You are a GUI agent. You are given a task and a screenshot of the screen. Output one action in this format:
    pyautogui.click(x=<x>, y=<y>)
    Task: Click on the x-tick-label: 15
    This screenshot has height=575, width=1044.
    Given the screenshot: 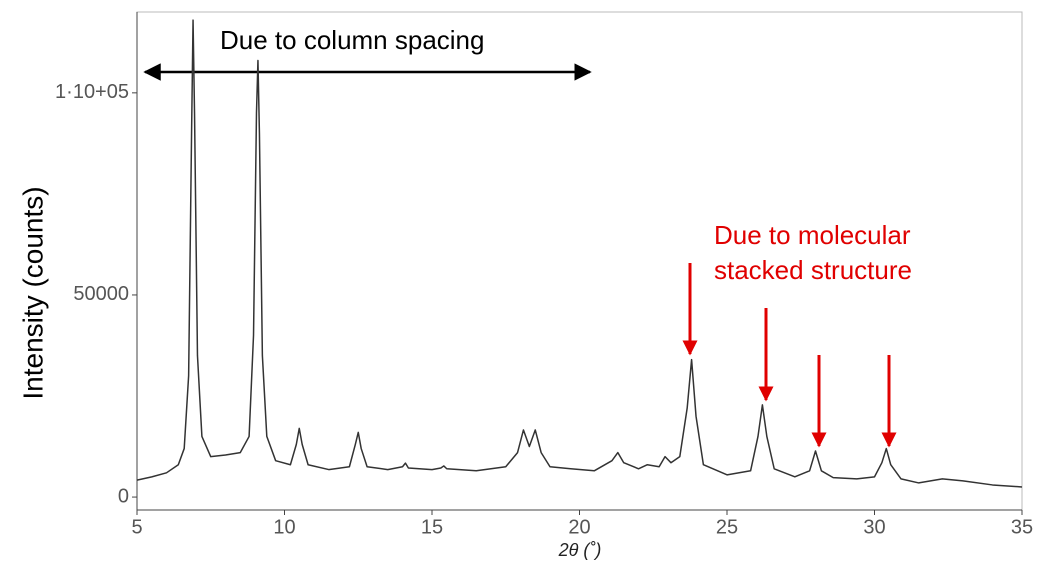 What is the action you would take?
    pyautogui.click(x=432, y=527)
    